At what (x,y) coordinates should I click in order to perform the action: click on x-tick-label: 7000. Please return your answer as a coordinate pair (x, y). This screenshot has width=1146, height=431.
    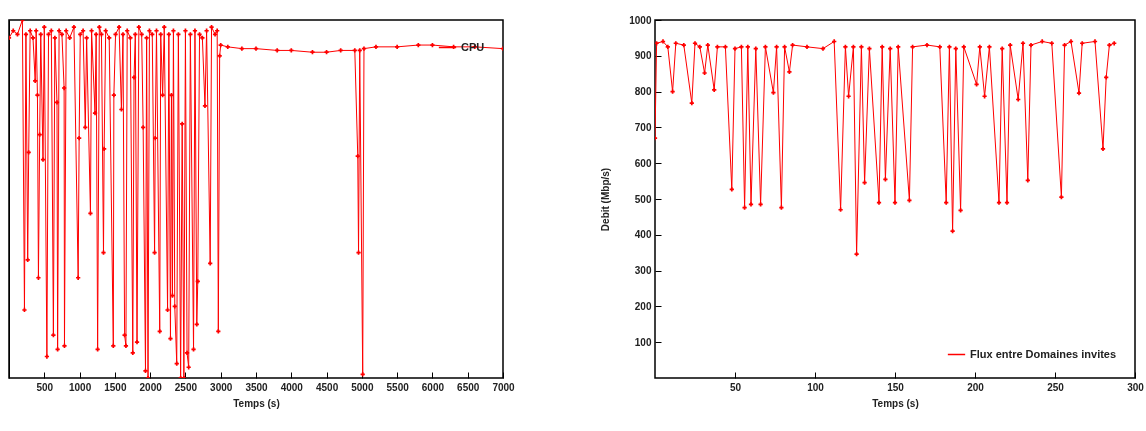
    Looking at the image, I should click on (504, 387).